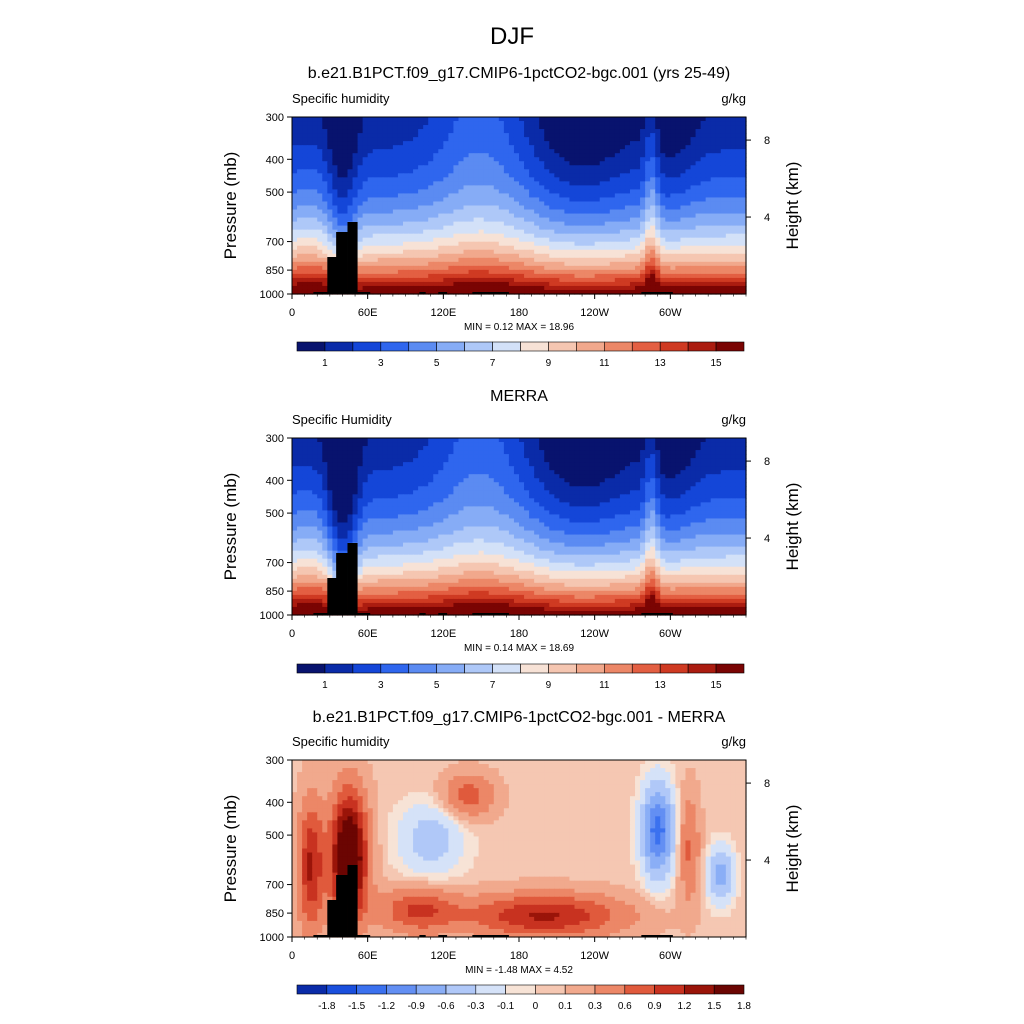 This screenshot has width=1024, height=1024. What do you see at coordinates (520, 355) in the screenshot?
I see `colorbar: 1 3 5 7 9 11 13 15` at bounding box center [520, 355].